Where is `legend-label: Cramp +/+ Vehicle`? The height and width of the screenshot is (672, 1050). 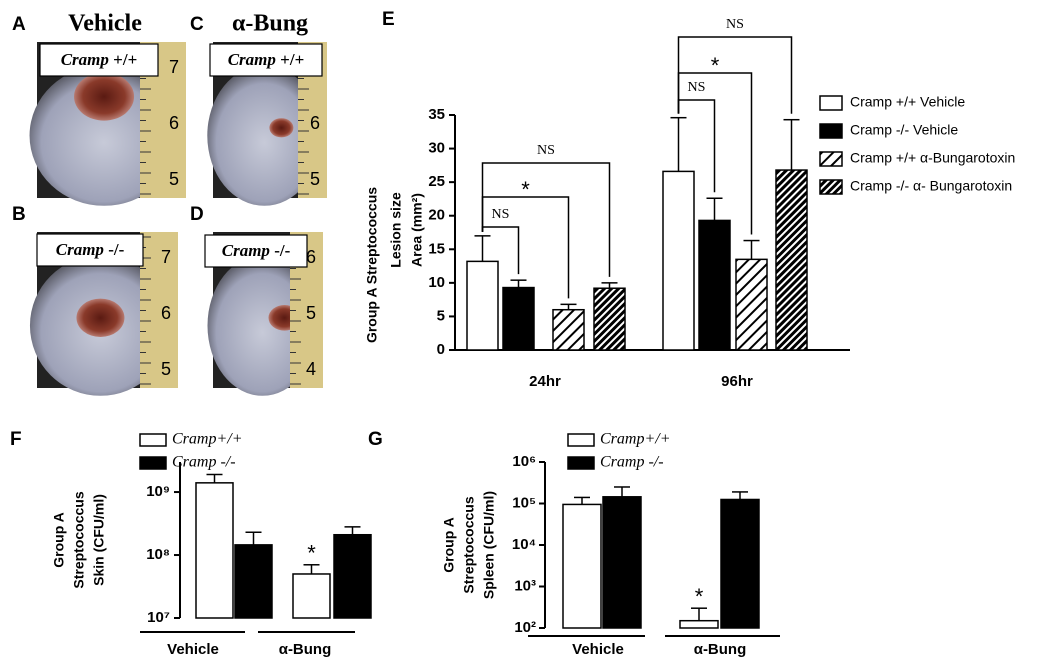 legend-label: Cramp +/+ Vehicle is located at coordinates (907, 102).